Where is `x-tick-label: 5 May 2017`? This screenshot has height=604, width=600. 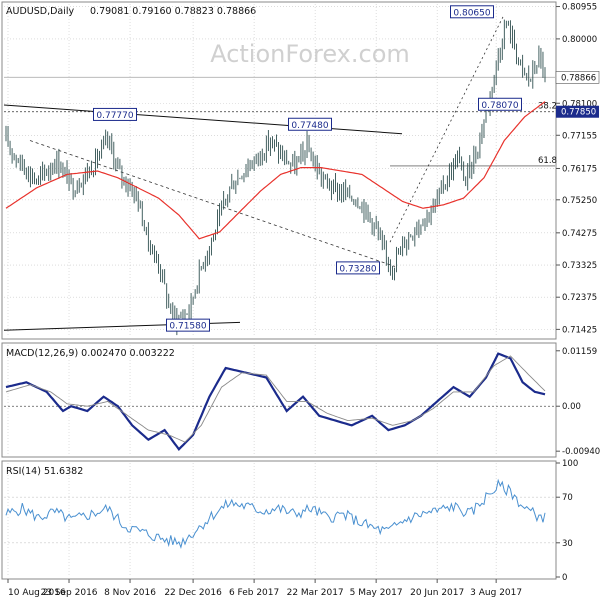
x-tick-label: 5 May 2017 is located at coordinates (376, 593).